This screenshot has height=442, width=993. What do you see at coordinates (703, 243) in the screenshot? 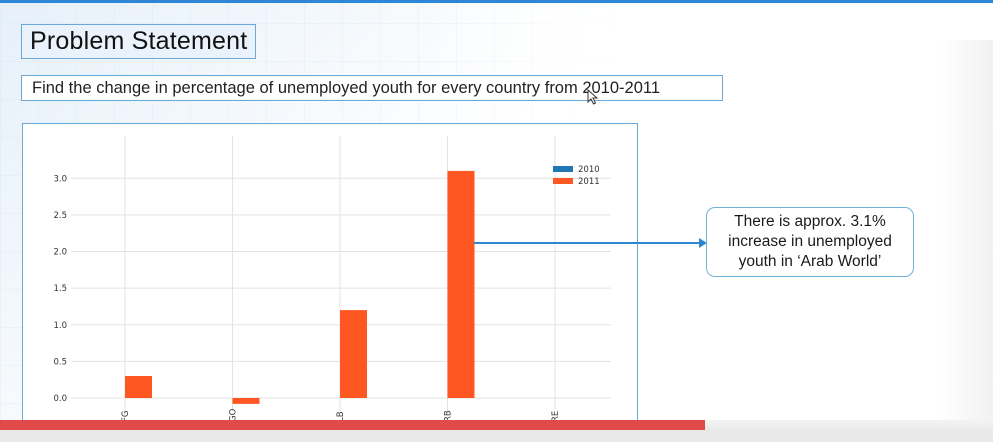
I see `callout-arrow-icon` at bounding box center [703, 243].